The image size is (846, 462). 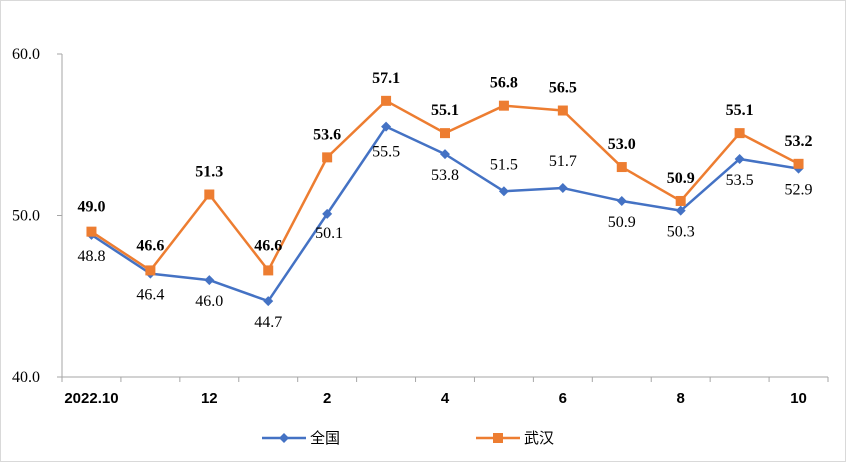 What do you see at coordinates (504, 164) in the screenshot?
I see `data-label-national: 51.5` at bounding box center [504, 164].